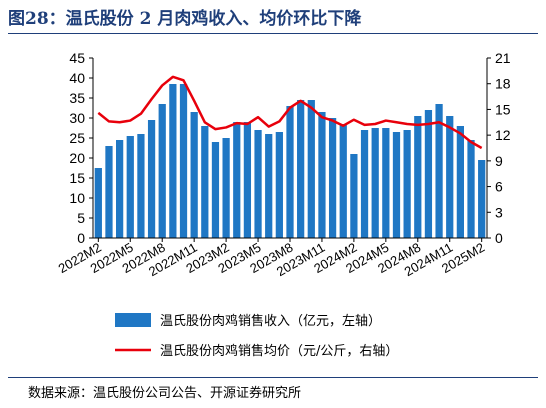 The image size is (546, 408). Describe the element at coordinates (133, 320) in the screenshot. I see `legend-swatch-bar` at that location.